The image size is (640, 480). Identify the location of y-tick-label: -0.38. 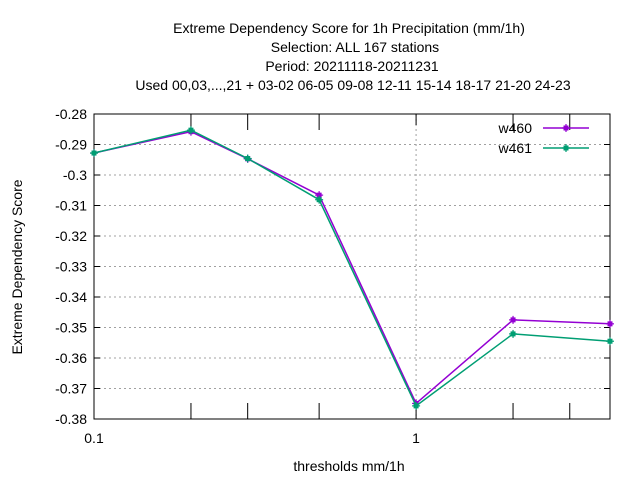
(71, 419).